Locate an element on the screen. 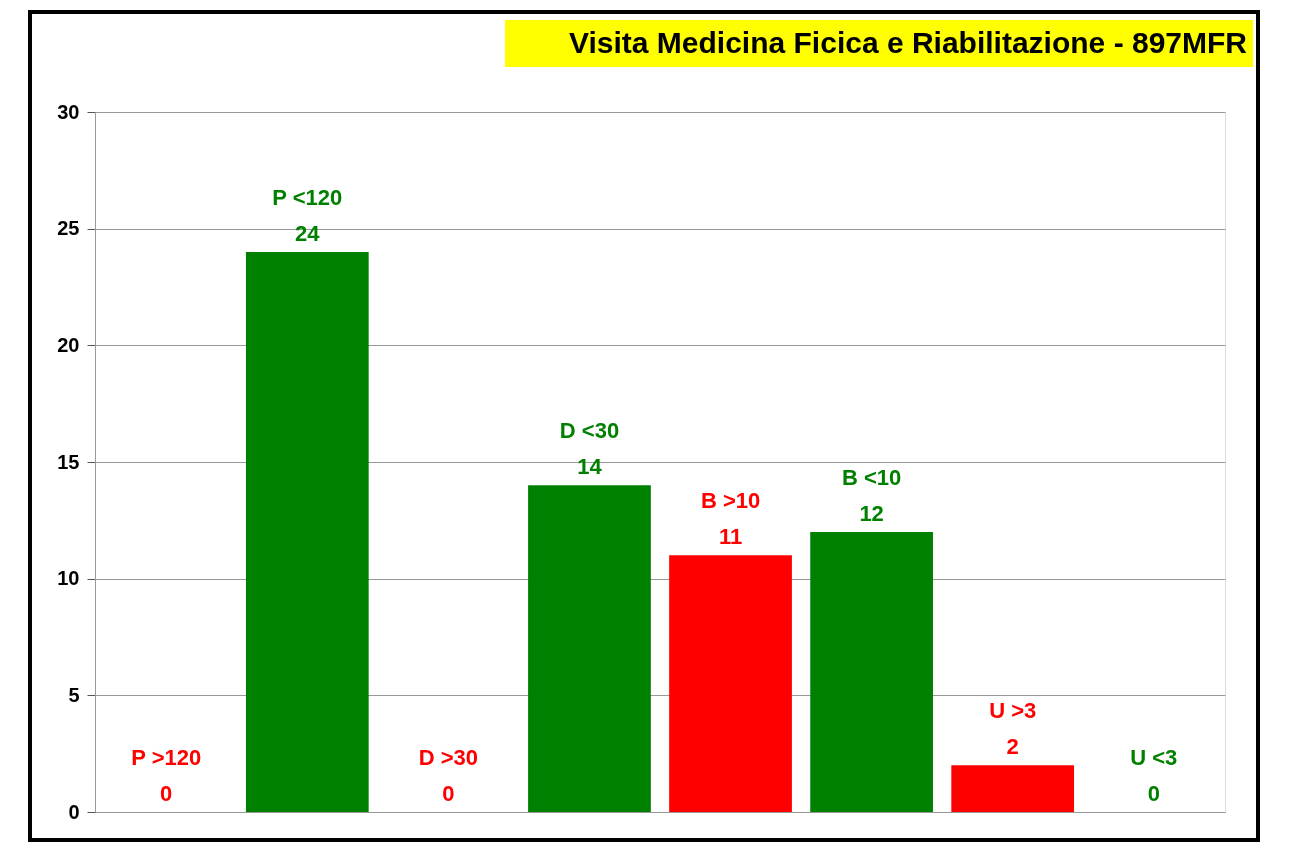  x-tick-label: D >30 is located at coordinates (448, 757).